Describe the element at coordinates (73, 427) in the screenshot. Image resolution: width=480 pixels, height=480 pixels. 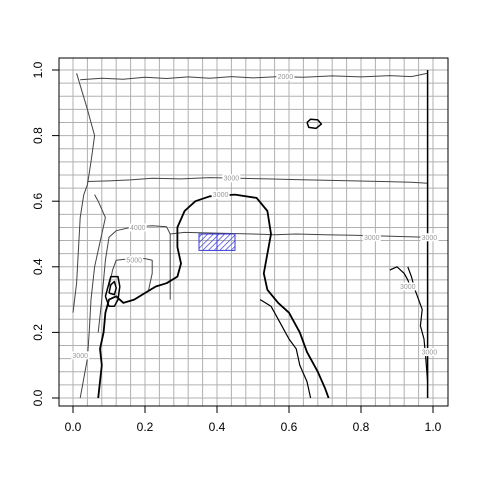
I see `x-tick-label: 0.0` at that location.